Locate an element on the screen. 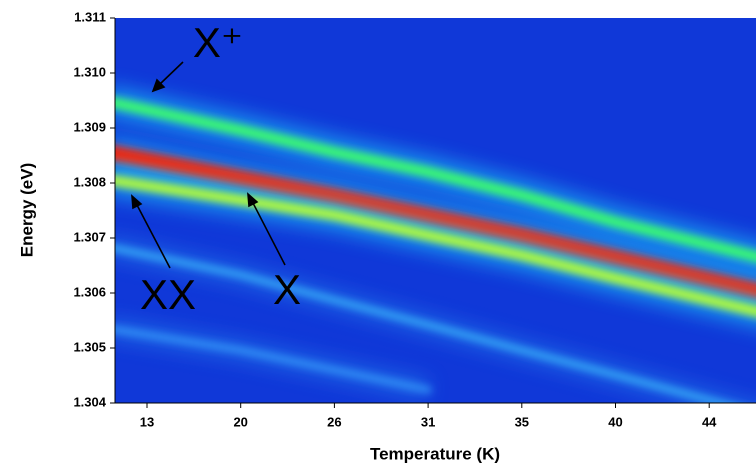  x-tick-label: 44 is located at coordinates (709, 421).